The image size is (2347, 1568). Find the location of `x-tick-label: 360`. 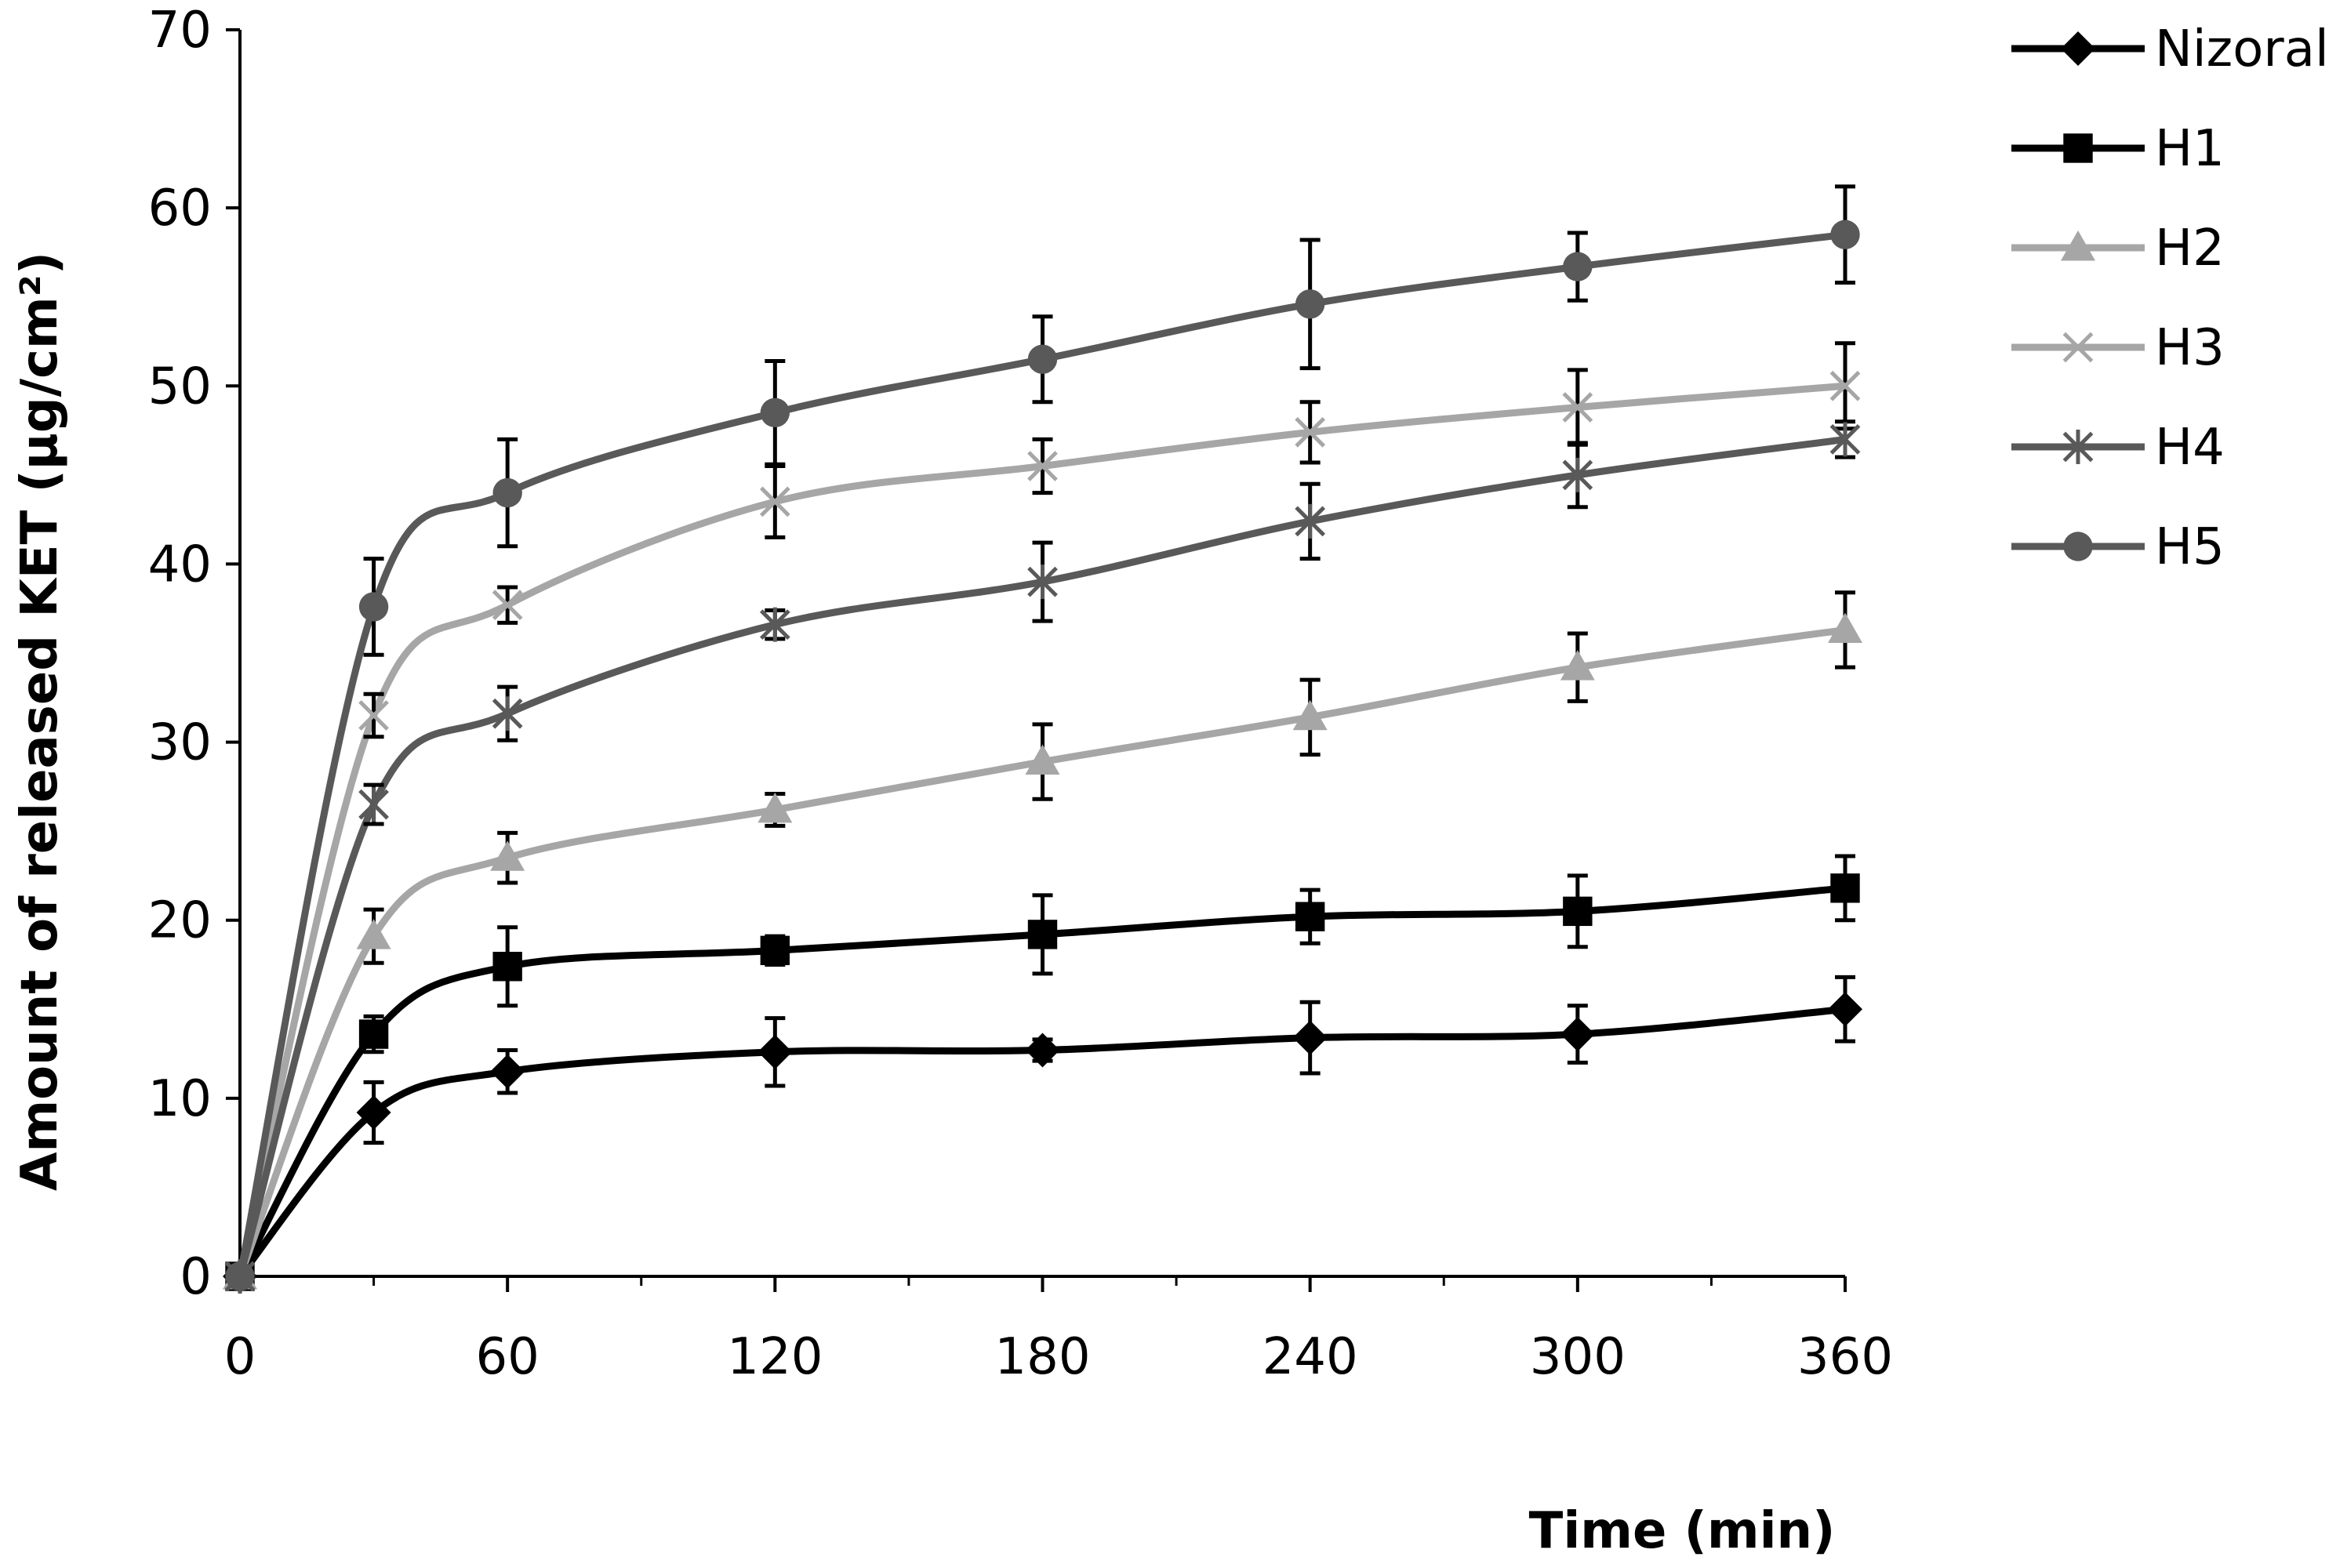

x-tick-label: 360 is located at coordinates (1845, 1357).